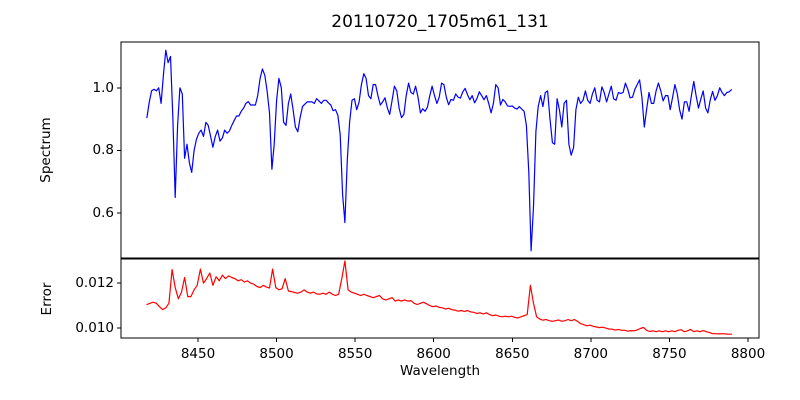 Image resolution: width=800 pixels, height=400 pixels. Describe the element at coordinates (103, 213) in the screenshot. I see `spectrum-y-tick-label: 0.6` at that location.